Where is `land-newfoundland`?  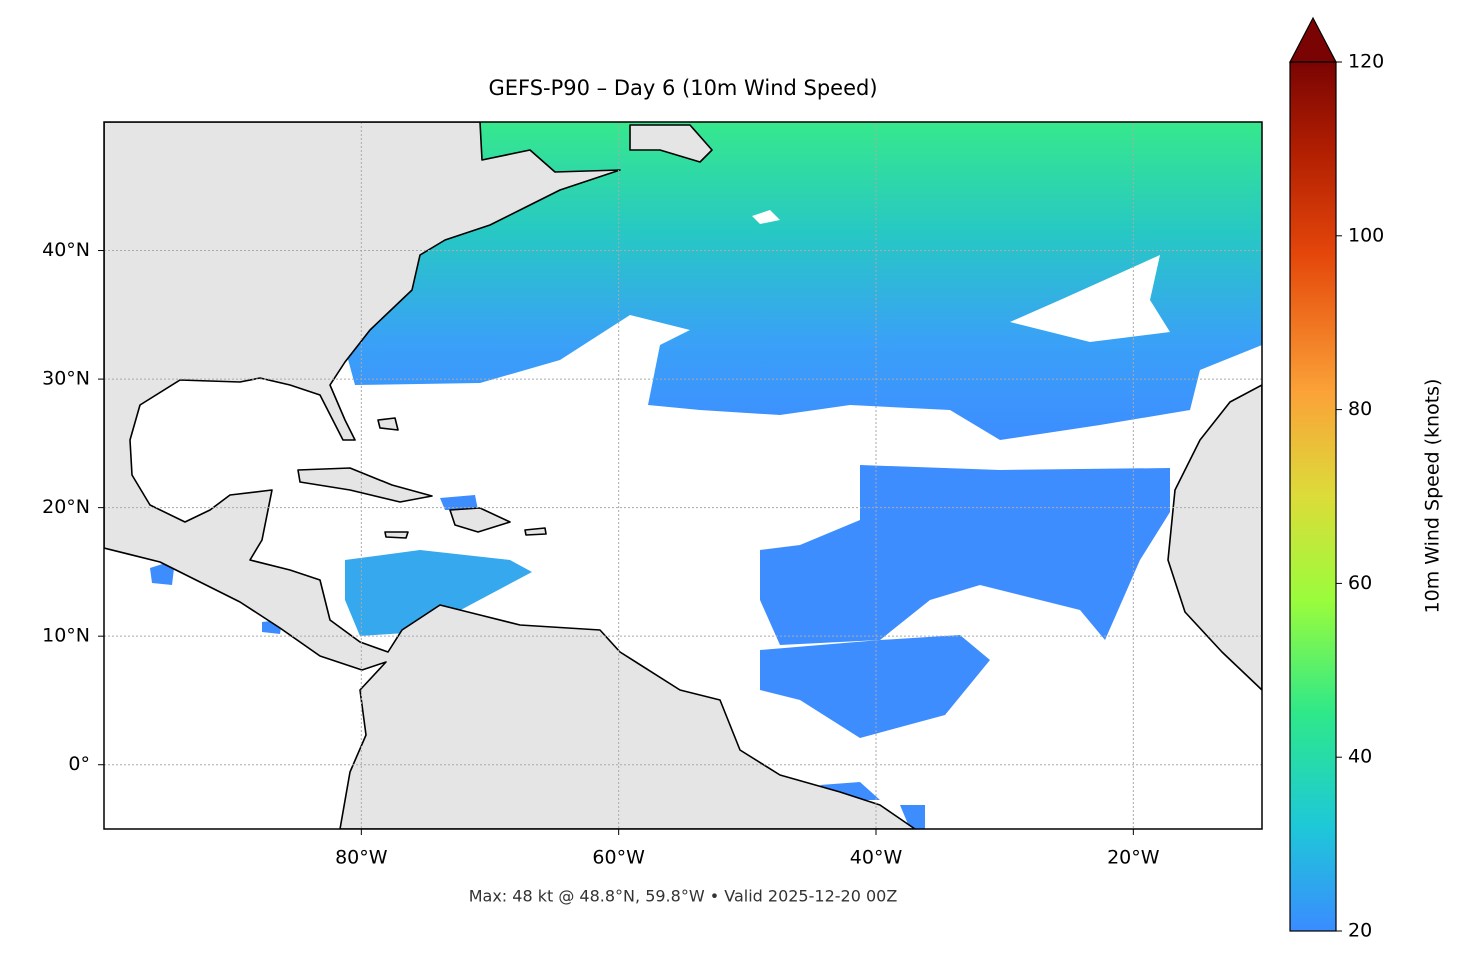 land-newfoundland is located at coordinates (671, 143).